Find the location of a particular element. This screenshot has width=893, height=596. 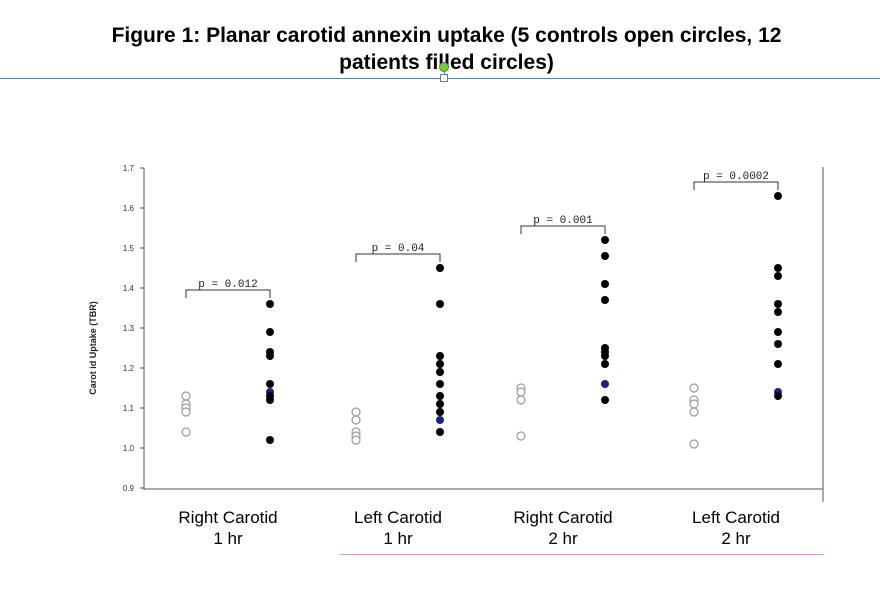

category-label: Right Carotid 2 hr is located at coordinates (563, 528).